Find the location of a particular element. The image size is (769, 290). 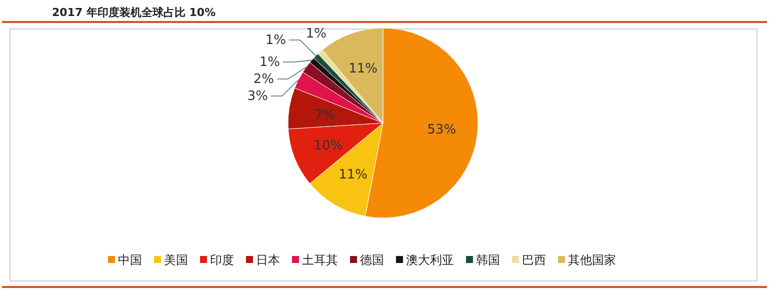

chart-title: 2017 年印度装机全球占比 10% is located at coordinates (134, 12).